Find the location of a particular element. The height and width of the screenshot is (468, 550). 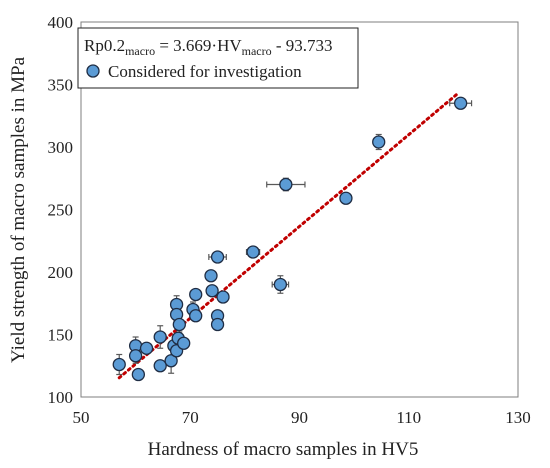

equation-text: Rp0.2macro = 3.669·HVmacro - 93.733 is located at coordinates (208, 47).